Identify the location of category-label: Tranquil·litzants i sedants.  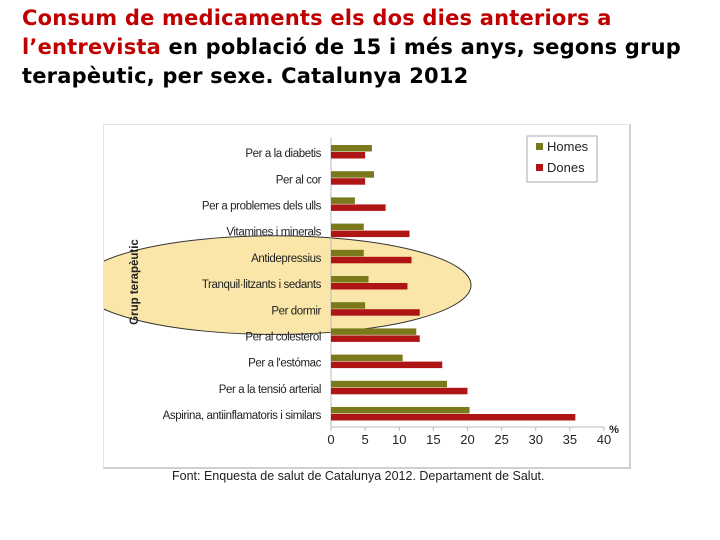
(262, 285).